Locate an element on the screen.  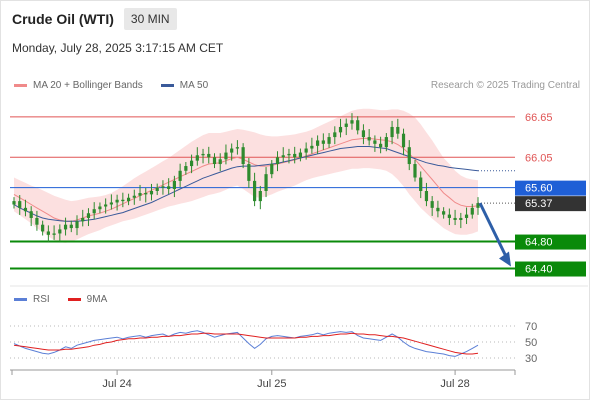
level-label-65.60: 65.60 is located at coordinates (539, 189).